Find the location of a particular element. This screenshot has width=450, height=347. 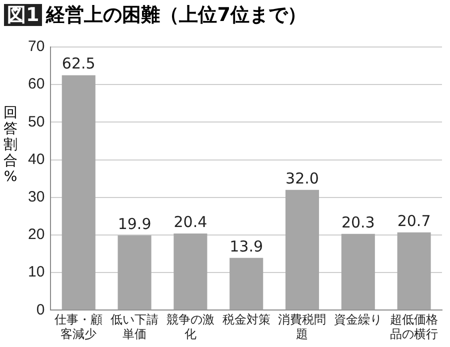

data-label: 20.3 is located at coordinates (358, 222).